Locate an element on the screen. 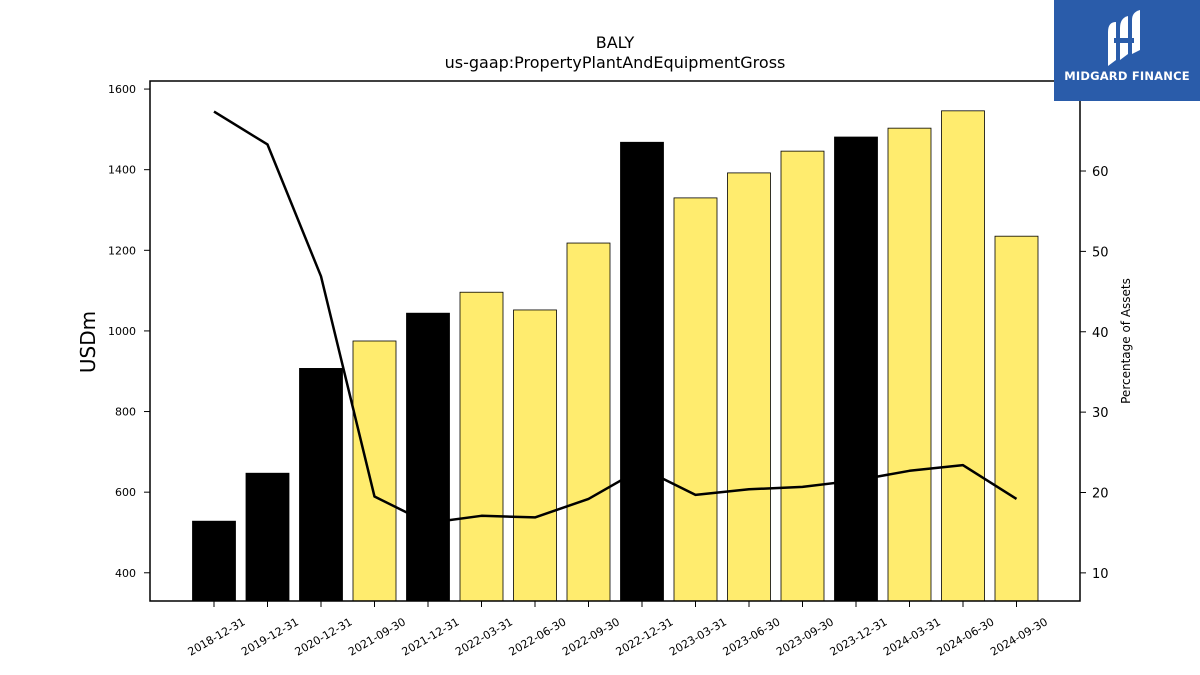 The height and width of the screenshot is (675, 1200). y-axis-left: 400 600 800 1000 1200 1400 1600 is located at coordinates (129, 331).